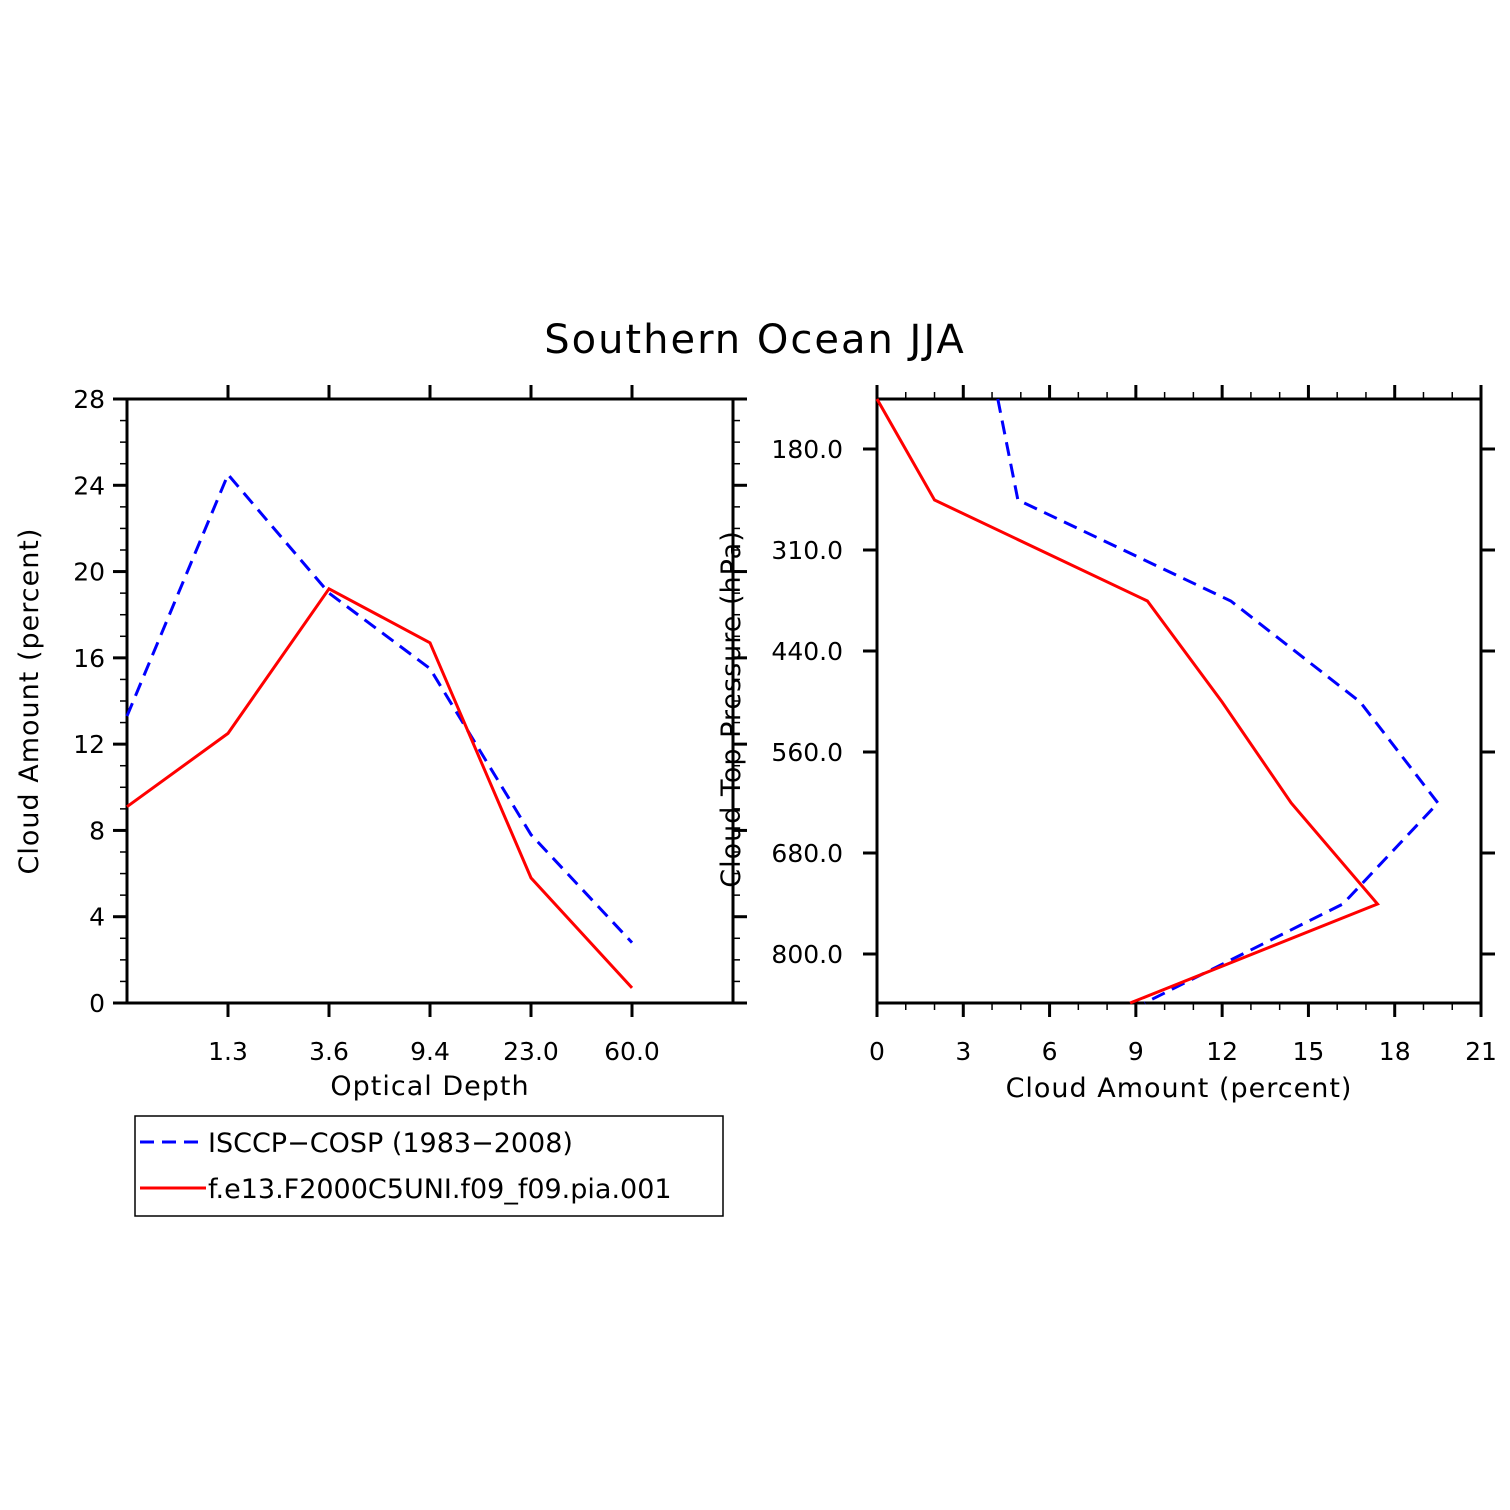 Image resolution: width=1510 pixels, height=1510 pixels. I want to click on y-axis-label: Cloud Amount (percent), so click(29, 701).